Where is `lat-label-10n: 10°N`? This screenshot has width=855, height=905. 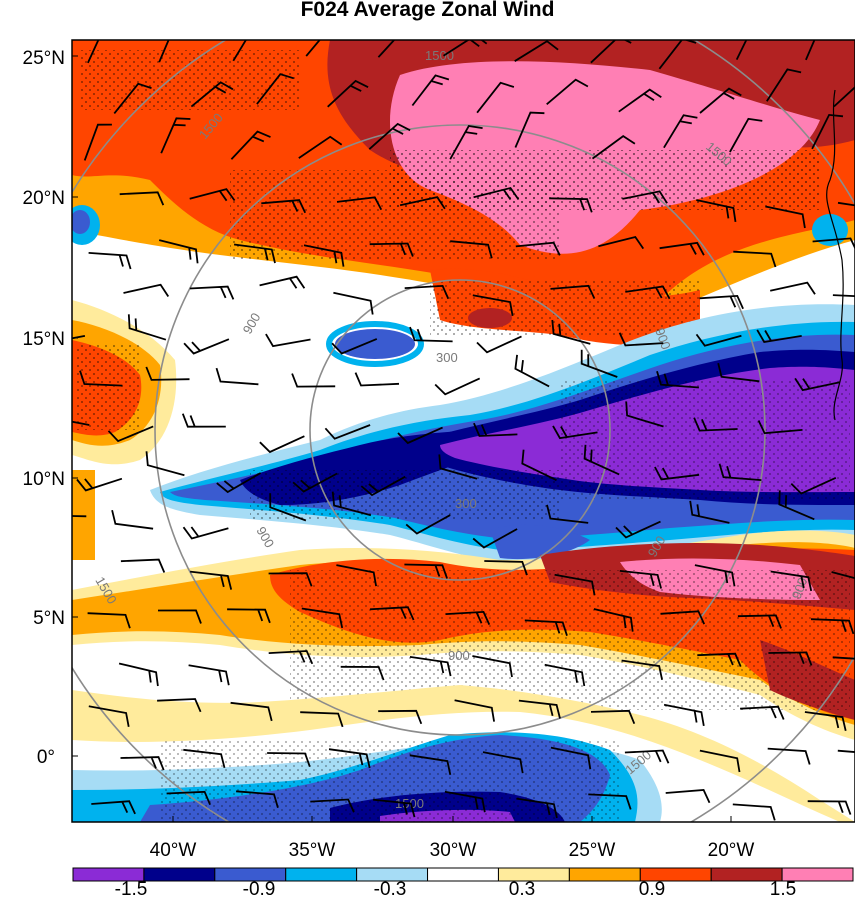
lat-label-10n: 10°N is located at coordinates (44, 479).